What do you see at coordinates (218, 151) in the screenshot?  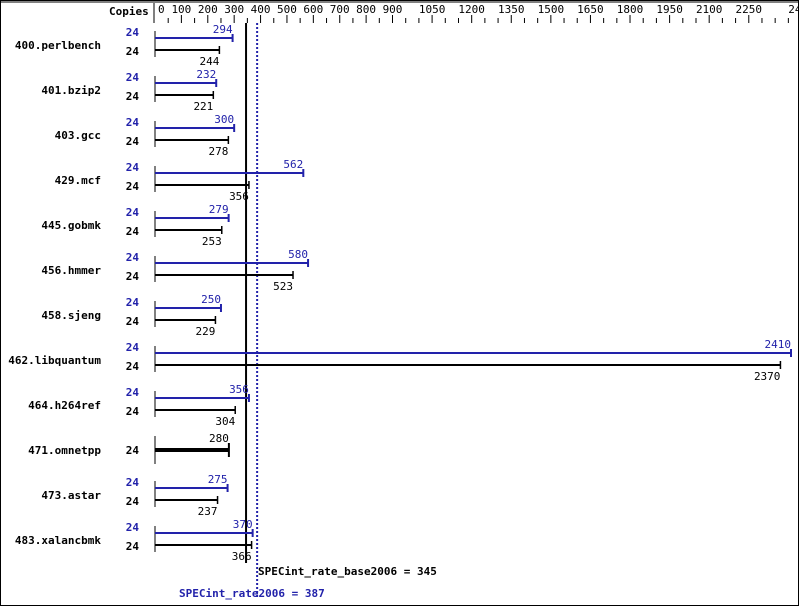 I see `base-value: 278` at bounding box center [218, 151].